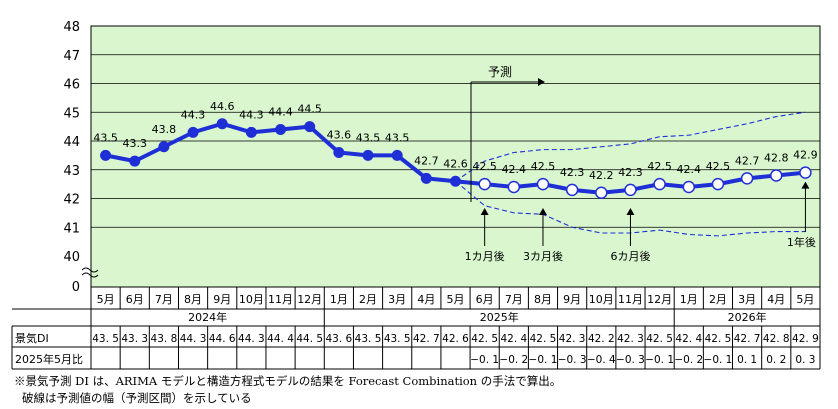 The width and height of the screenshot is (838, 409). Describe the element at coordinates (689, 169) in the screenshot. I see `point-value-label: 42.4` at that location.